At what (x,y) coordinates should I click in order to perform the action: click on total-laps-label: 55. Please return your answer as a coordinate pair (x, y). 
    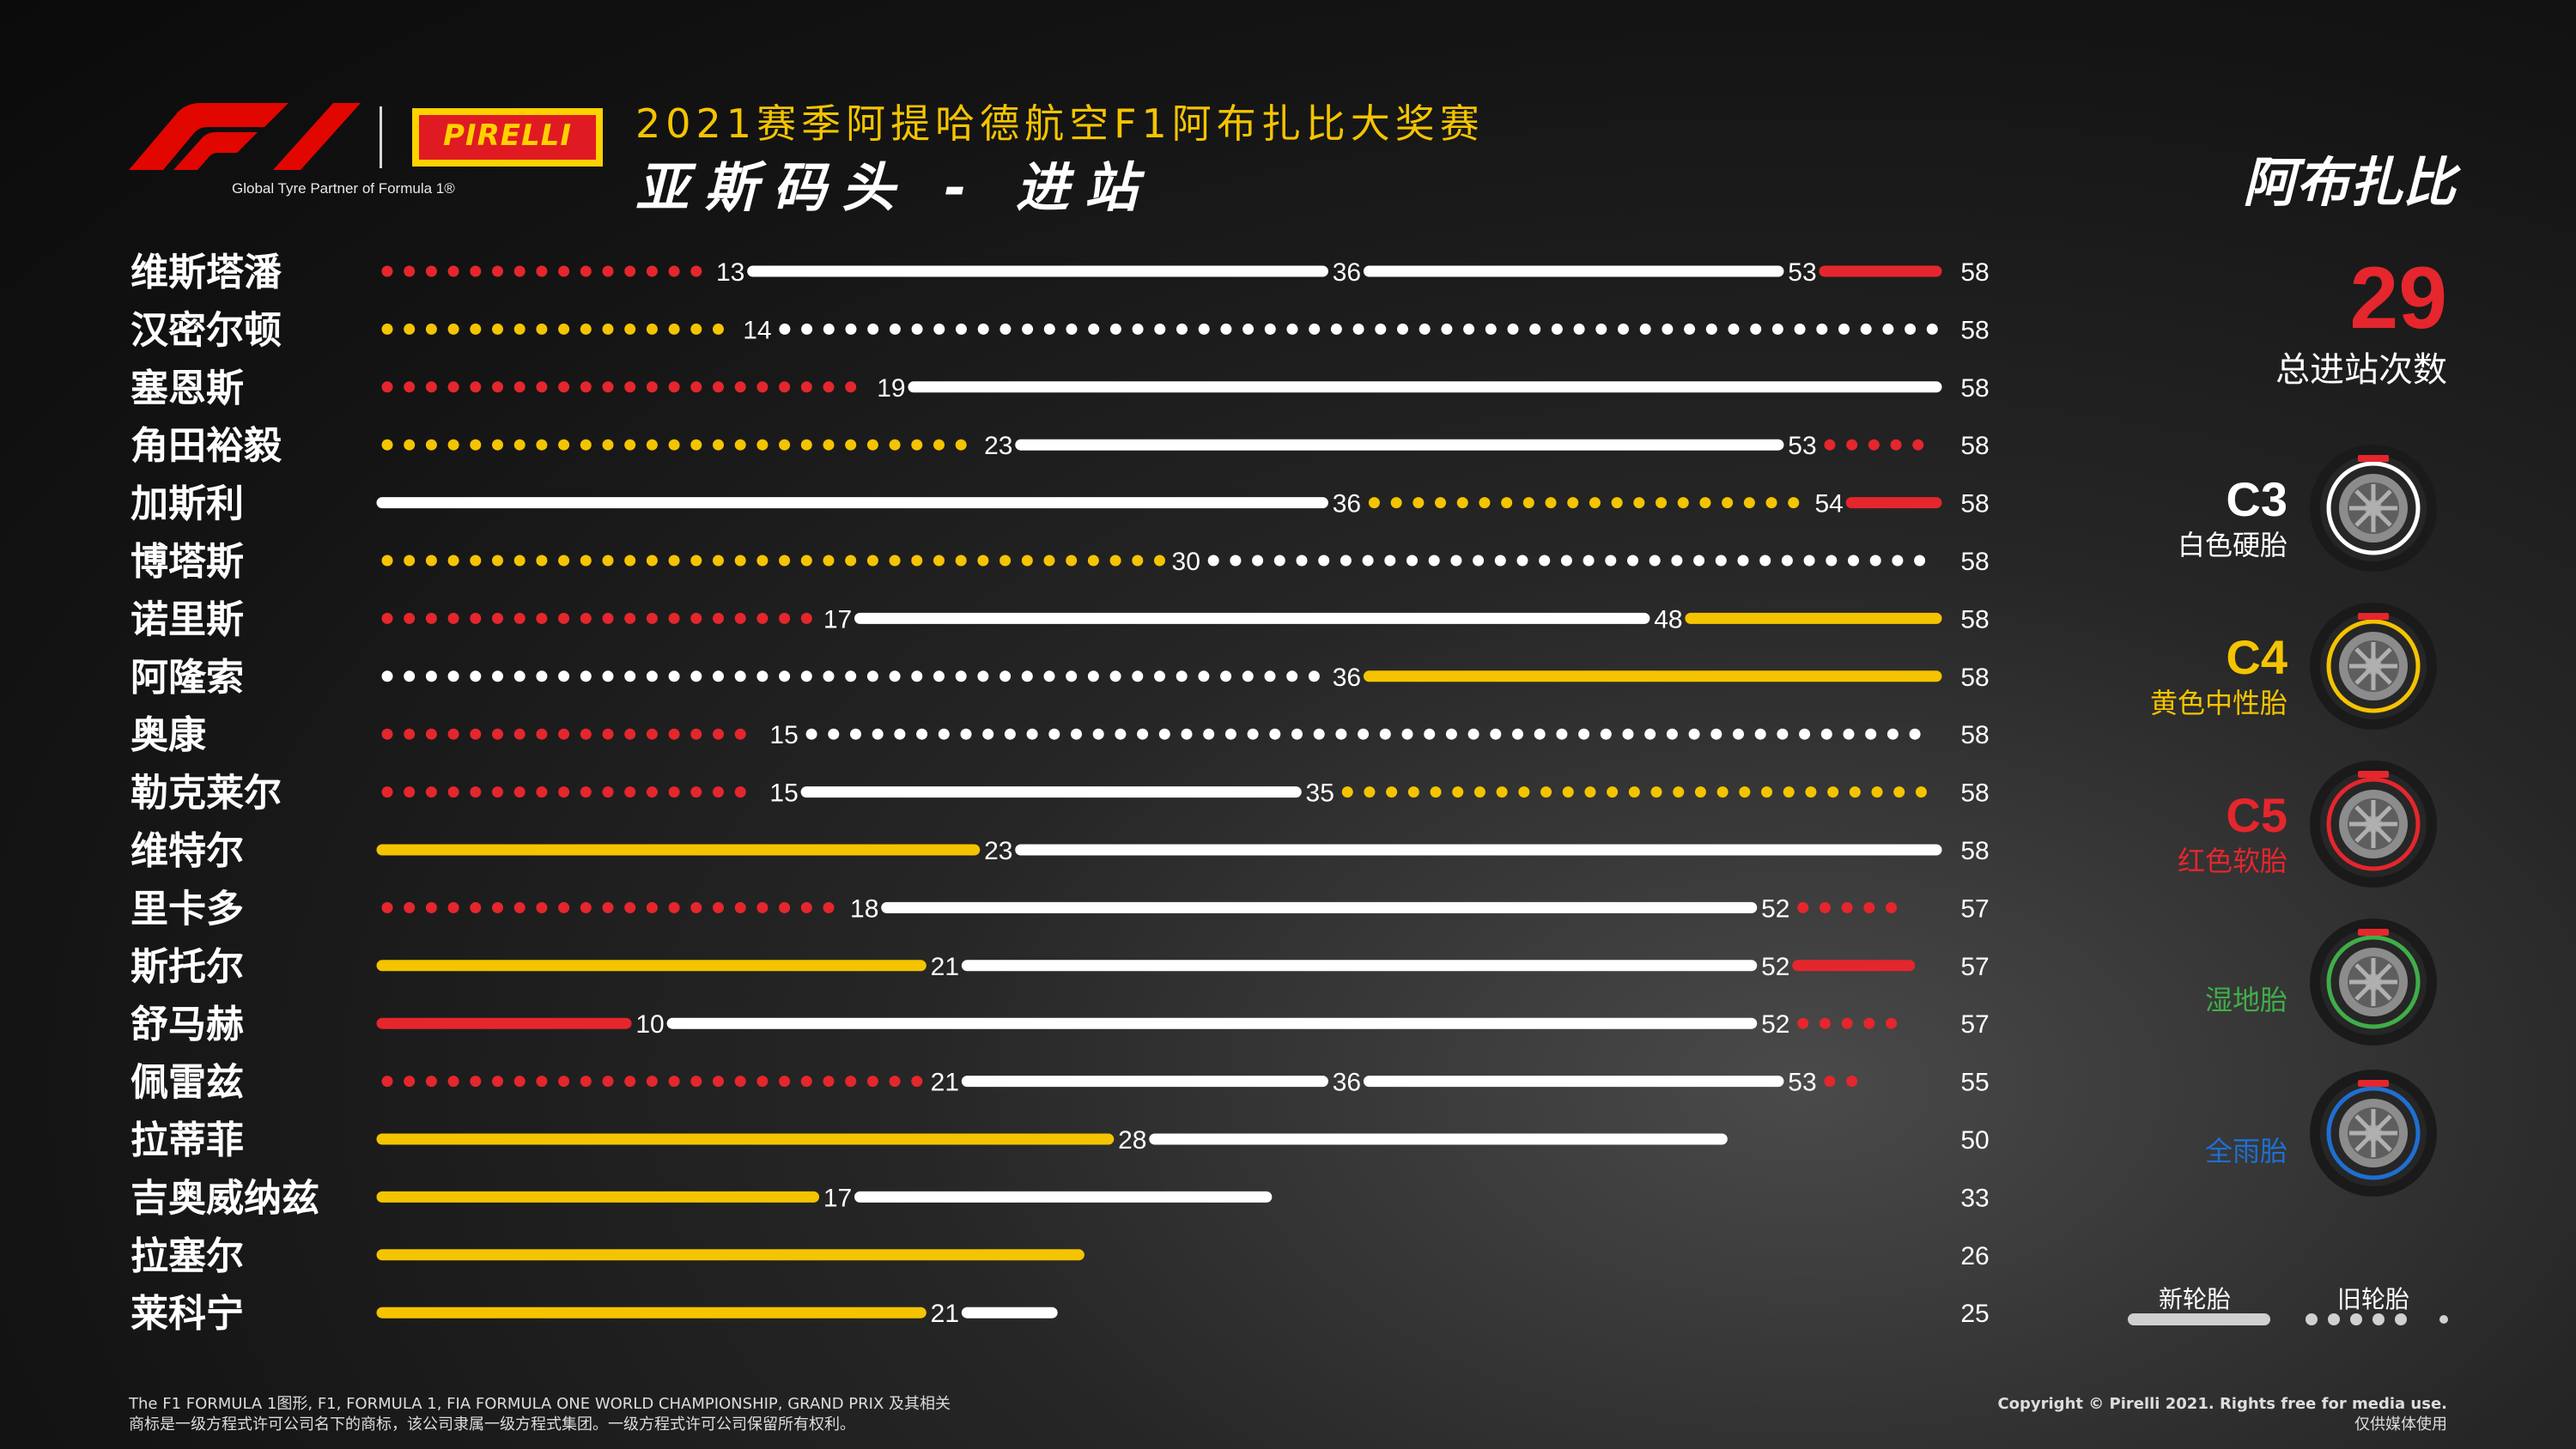
    Looking at the image, I should click on (1975, 1083).